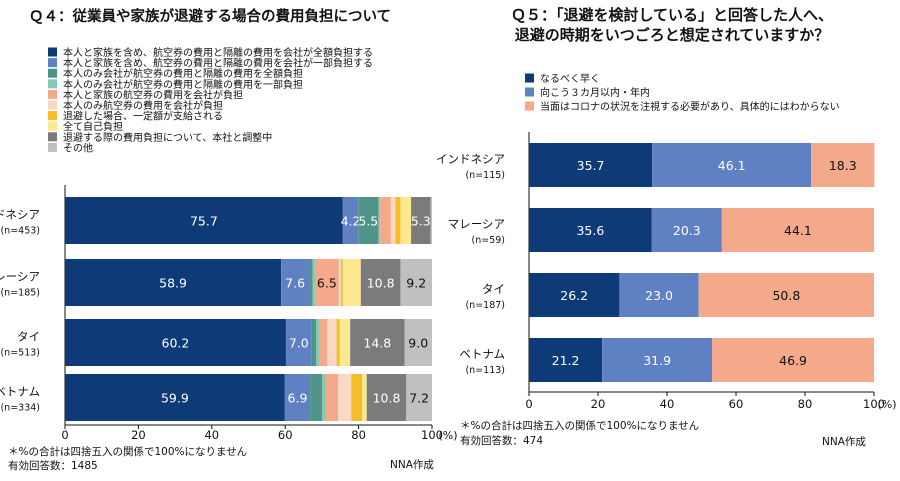 The height and width of the screenshot is (481, 900). I want to click on q4-bar-2-seg-9-label: 10.8, so click(381, 283).